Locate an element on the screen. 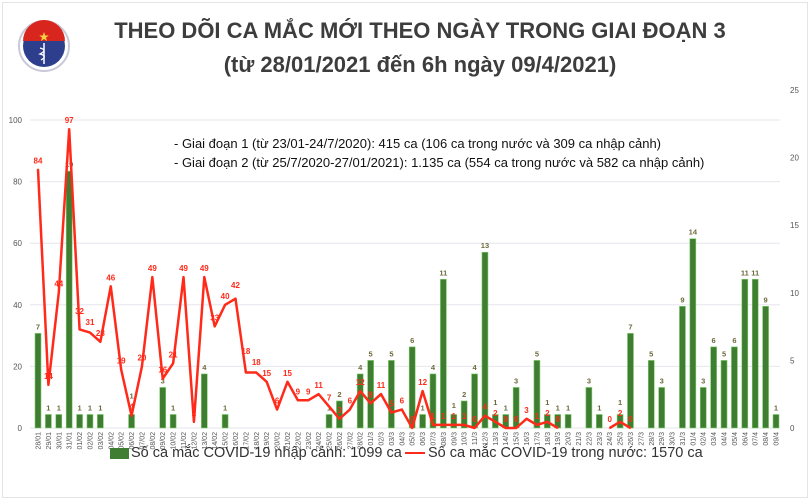  line-data-label: 84 is located at coordinates (38, 160).